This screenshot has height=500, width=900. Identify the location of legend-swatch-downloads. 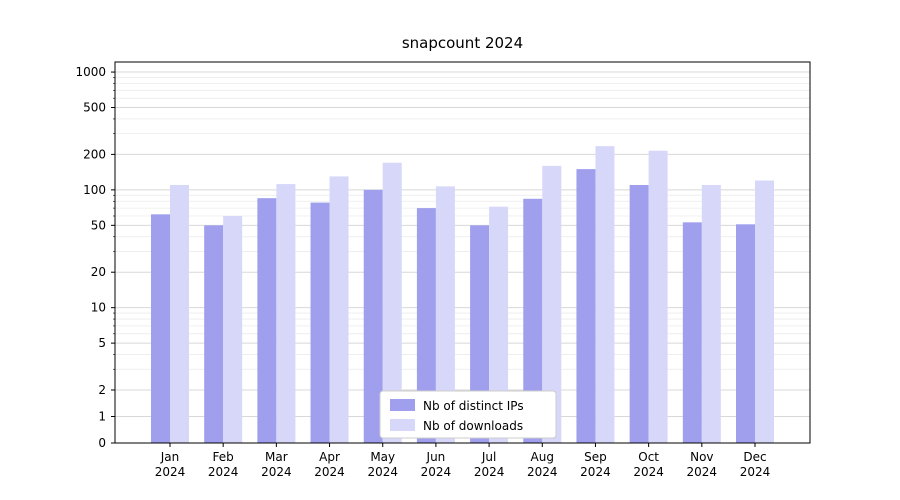
(402, 425).